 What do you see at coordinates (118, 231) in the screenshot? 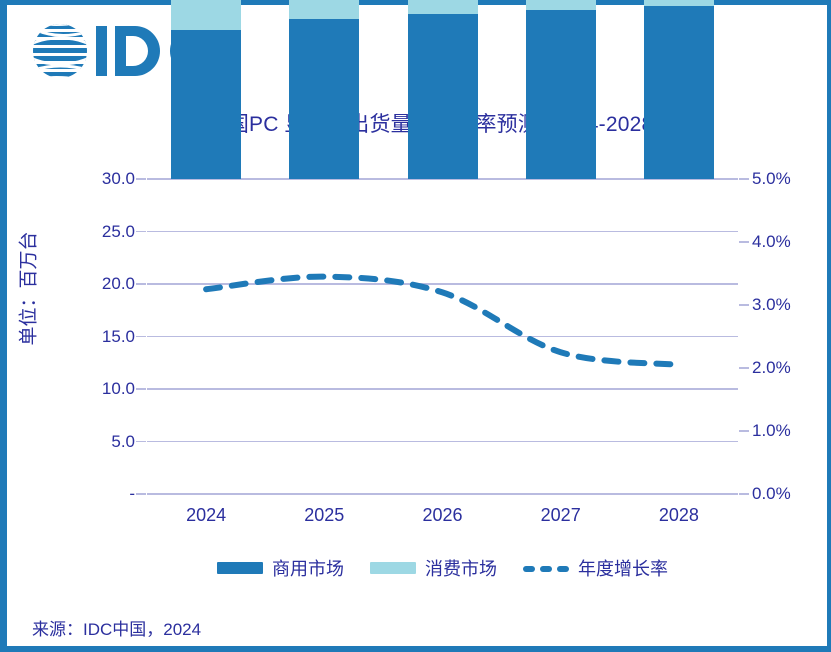
I see `y-axis-tick-label: 25.0` at bounding box center [118, 231].